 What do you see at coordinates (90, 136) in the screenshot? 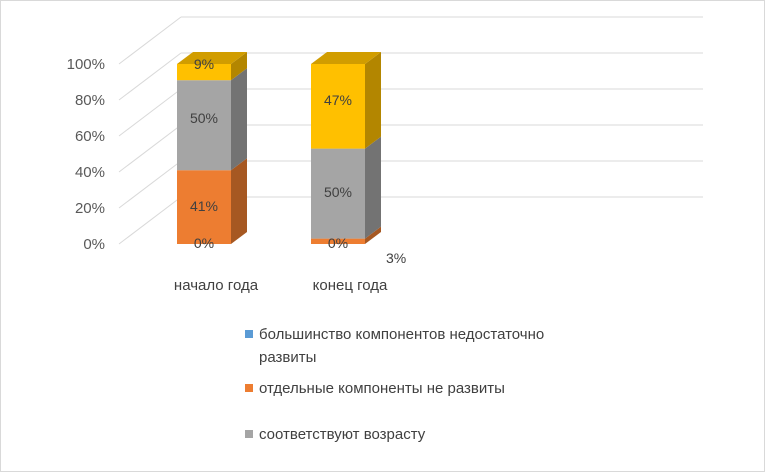
I see `y-tick-label: 60%` at bounding box center [90, 136].